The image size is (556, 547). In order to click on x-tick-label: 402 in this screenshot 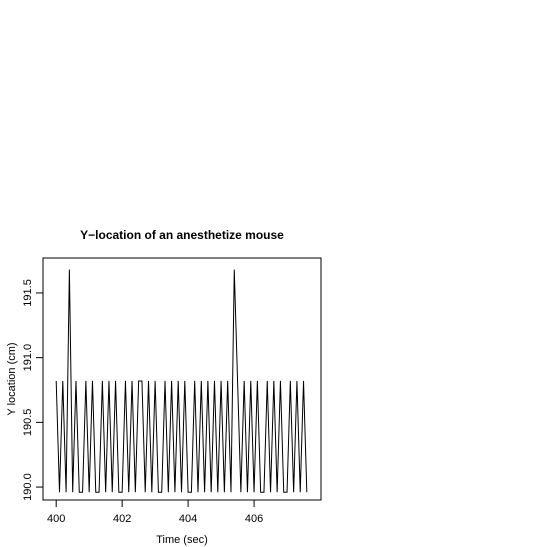, I will do `click(122, 519)`.